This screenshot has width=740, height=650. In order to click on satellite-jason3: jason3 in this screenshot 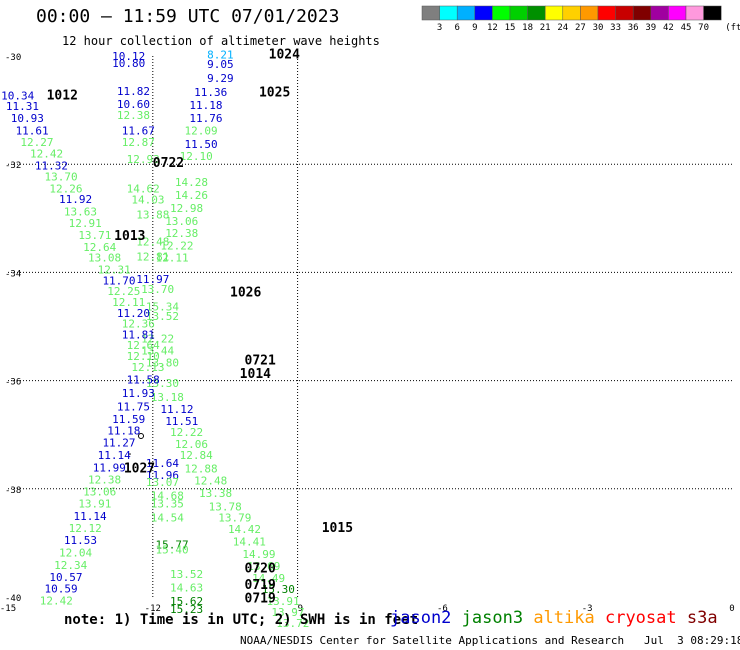, I will do `click(497, 618)`.